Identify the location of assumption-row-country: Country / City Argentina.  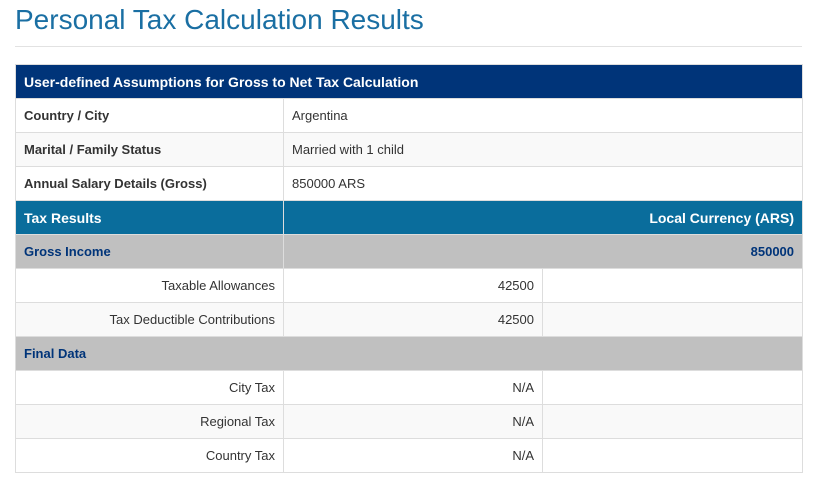
(409, 115).